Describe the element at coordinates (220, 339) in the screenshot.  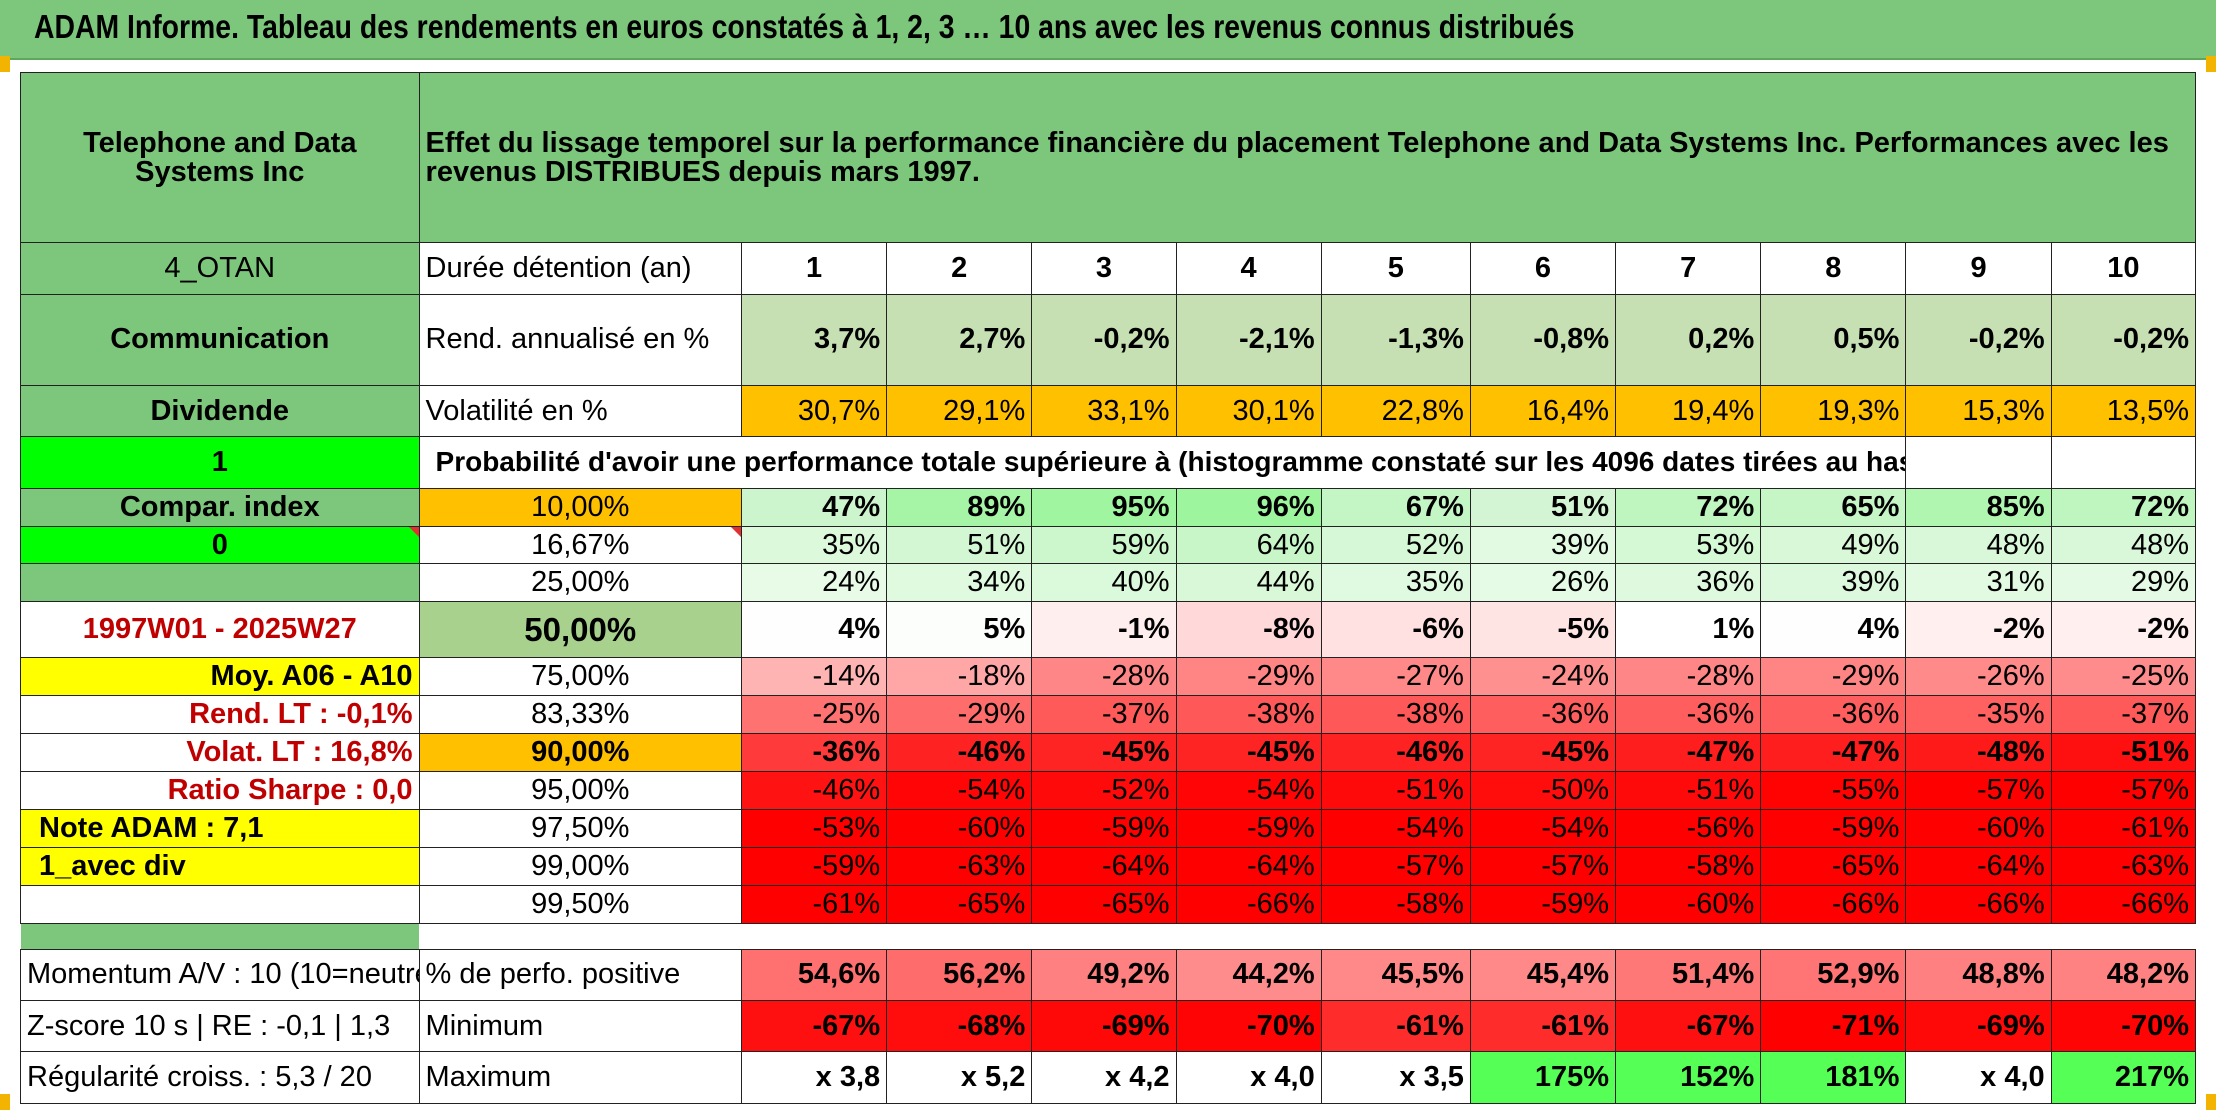
I see `sector-label: Communication` at that location.